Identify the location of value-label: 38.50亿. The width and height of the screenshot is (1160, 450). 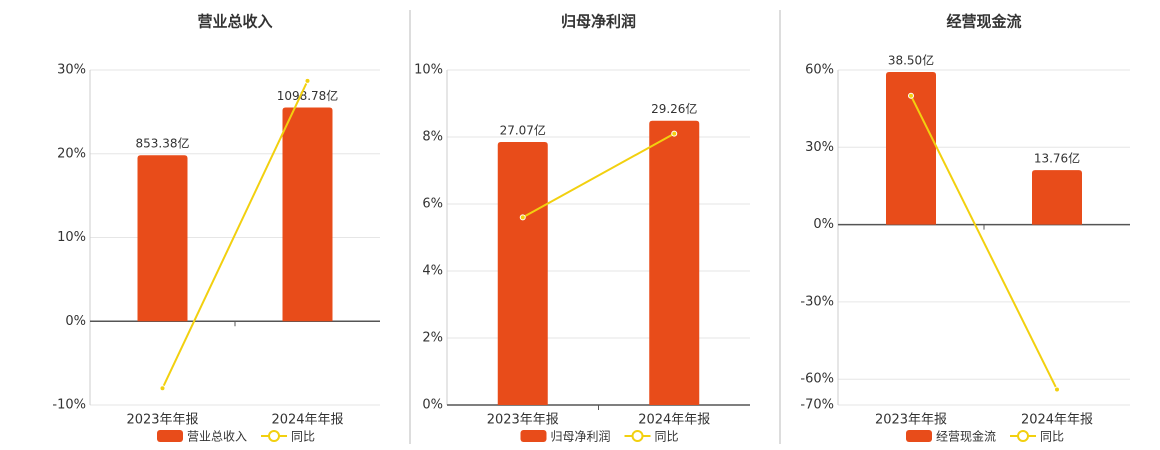
(911, 59).